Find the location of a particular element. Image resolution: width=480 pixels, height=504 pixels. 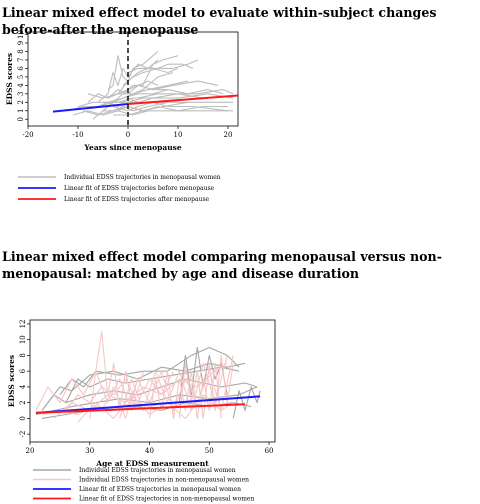

y-tick-label: 9 is located at coordinates (21, 43).